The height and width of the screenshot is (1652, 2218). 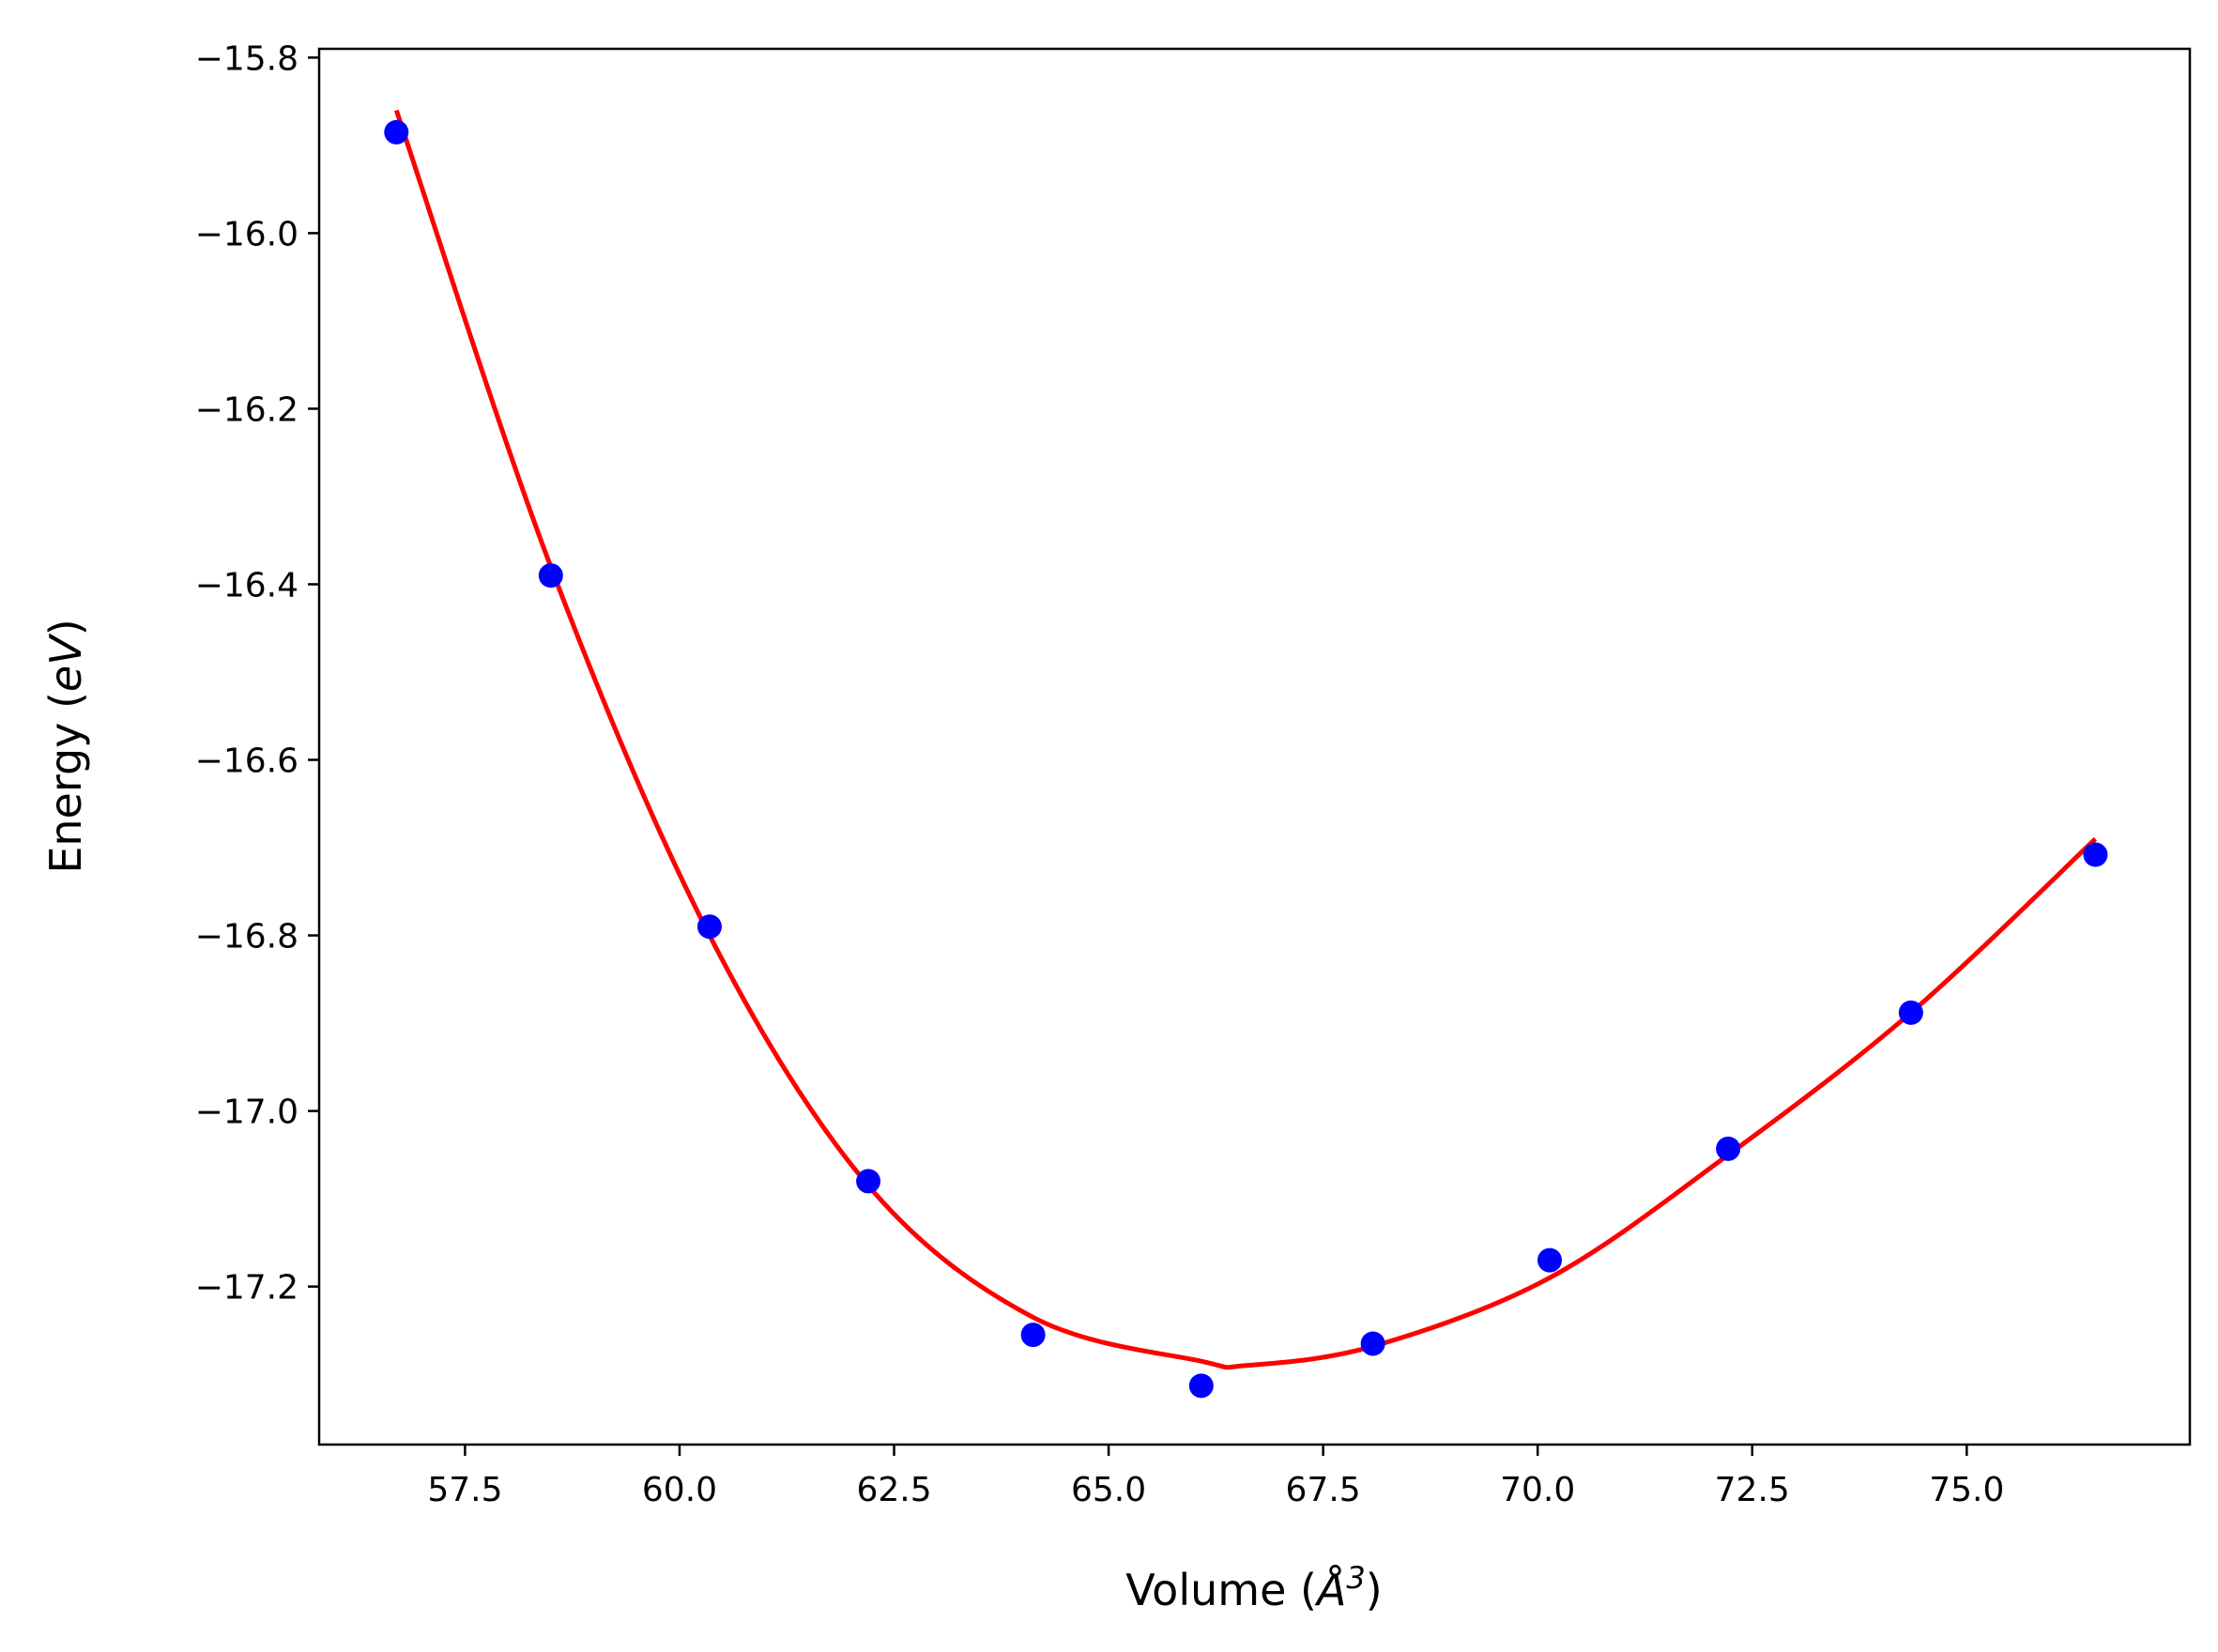 I want to click on x-tick-label: 72.5, so click(x=1752, y=1490).